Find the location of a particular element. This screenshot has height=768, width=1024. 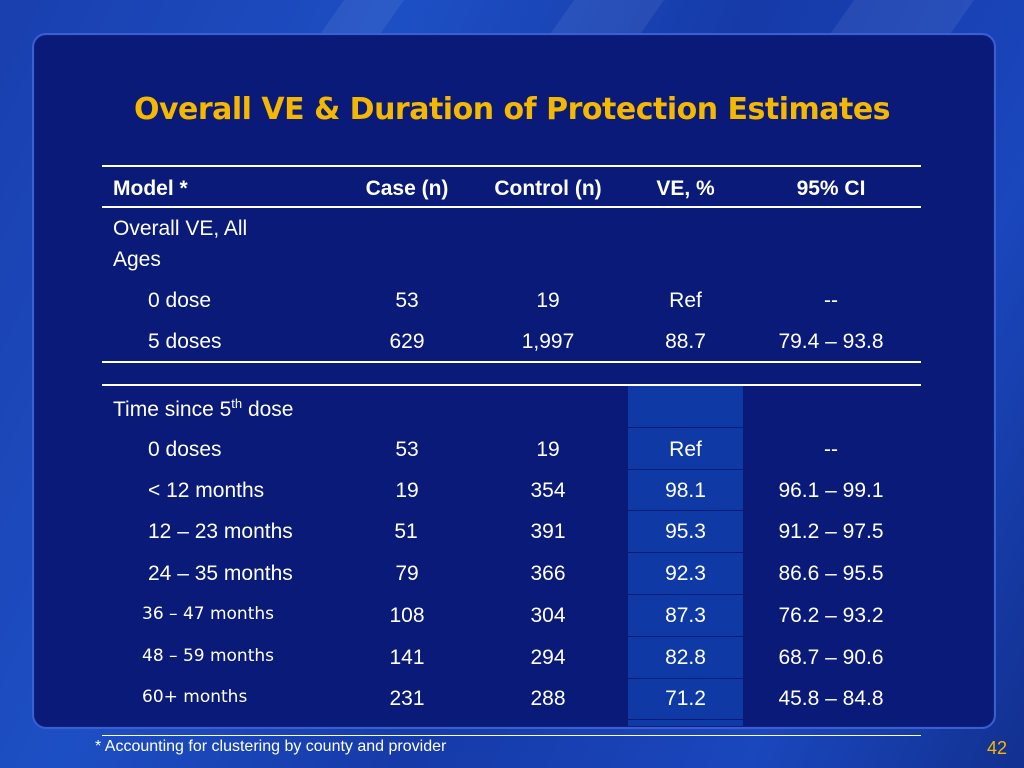

row-label: 5 doses is located at coordinates (185, 341).